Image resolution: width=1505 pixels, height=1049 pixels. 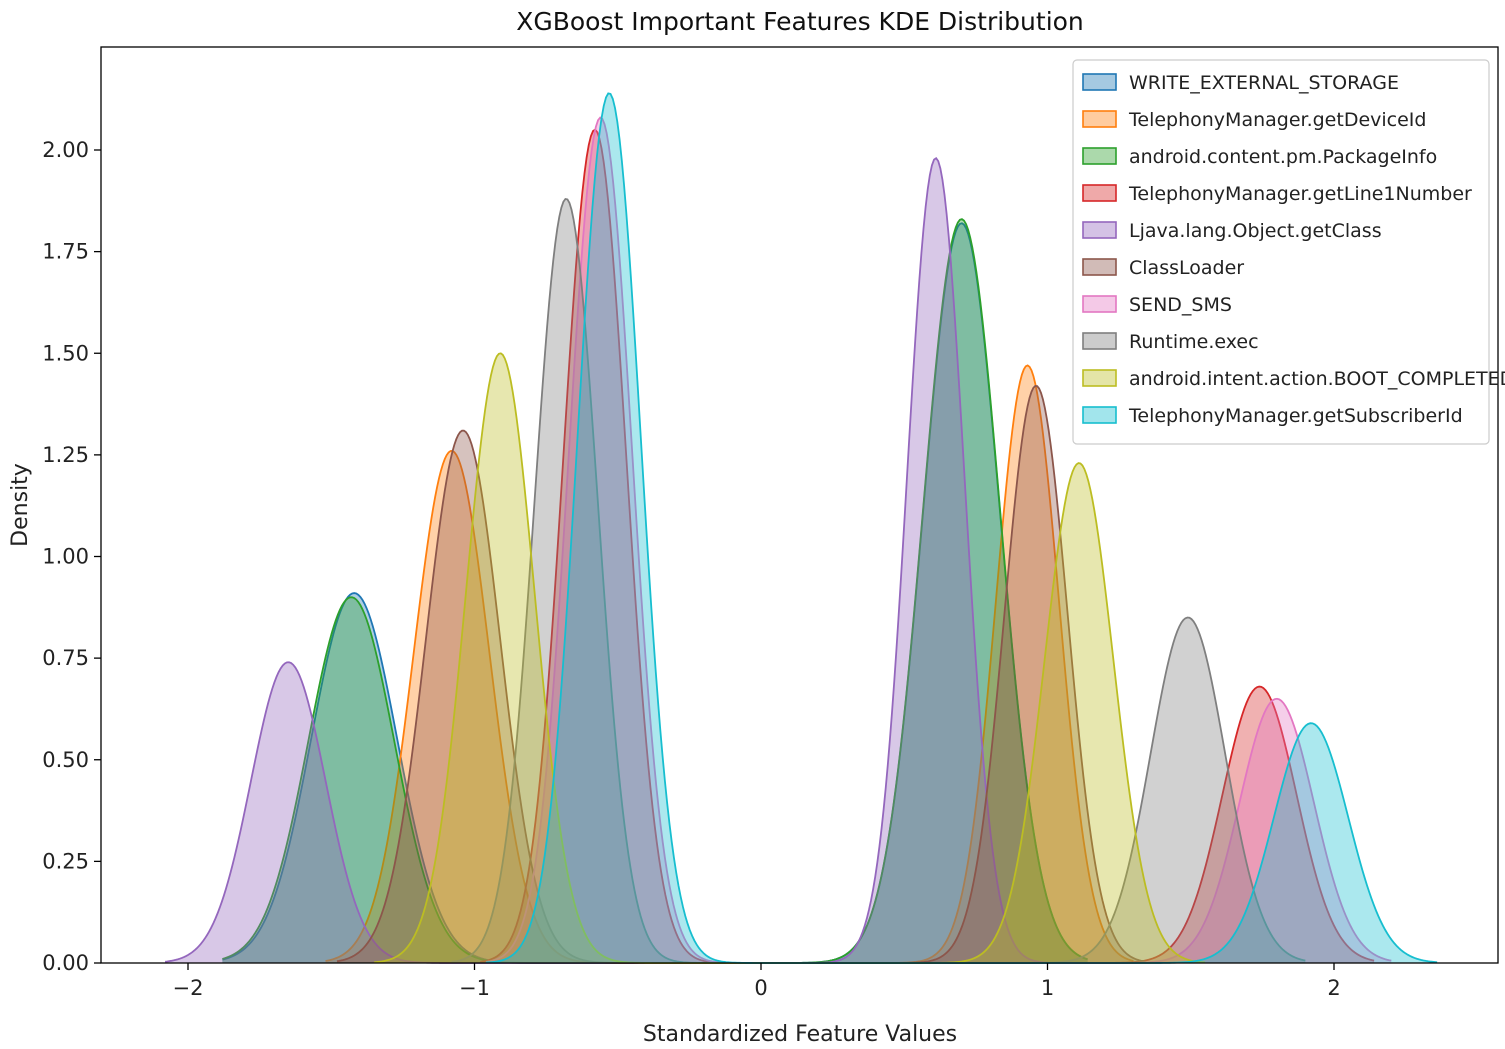 I want to click on legend-label: TelephonyManager.getDeviceId, so click(x=1277, y=120).